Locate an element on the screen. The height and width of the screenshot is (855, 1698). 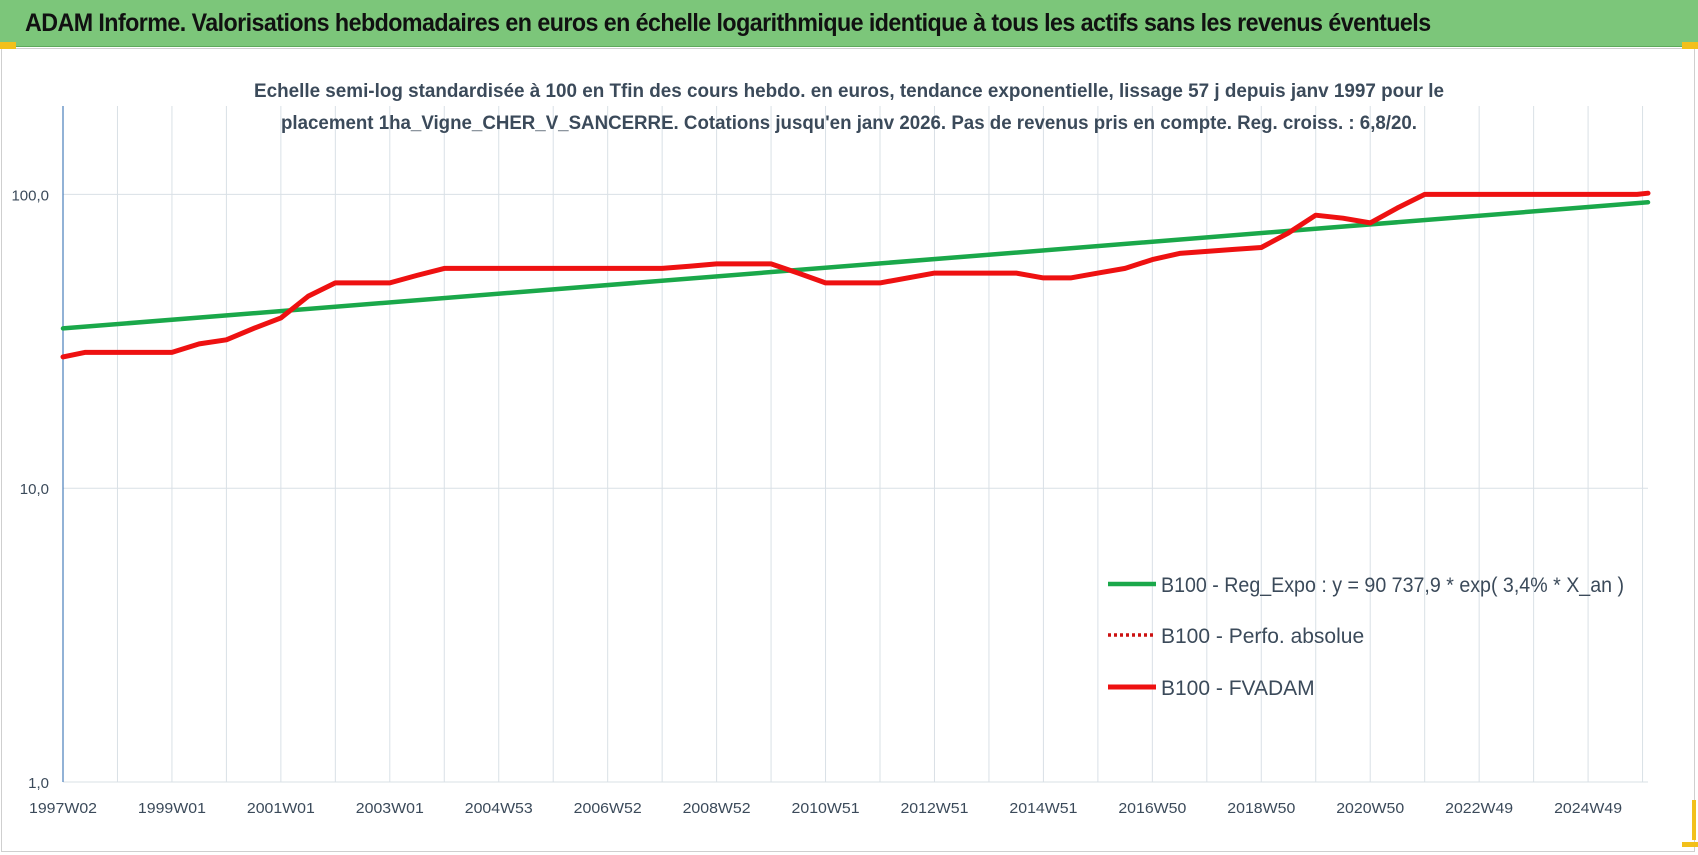
x-tick-label-5: 2006W52 is located at coordinates (608, 808).